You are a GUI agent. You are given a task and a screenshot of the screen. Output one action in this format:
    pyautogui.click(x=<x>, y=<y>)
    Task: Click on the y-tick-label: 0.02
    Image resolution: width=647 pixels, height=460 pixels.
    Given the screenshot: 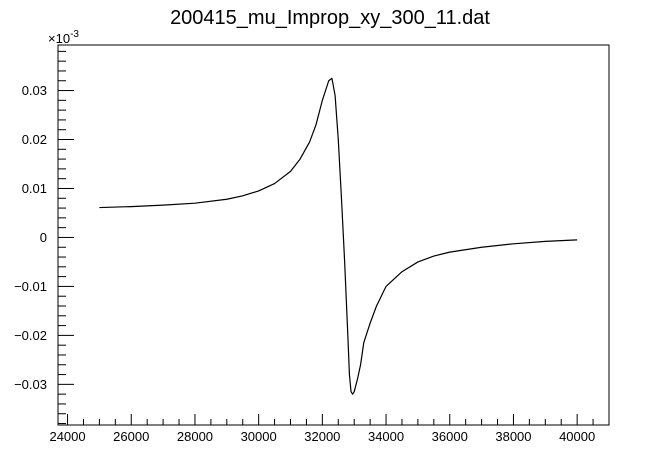 What is the action you would take?
    pyautogui.click(x=34, y=139)
    